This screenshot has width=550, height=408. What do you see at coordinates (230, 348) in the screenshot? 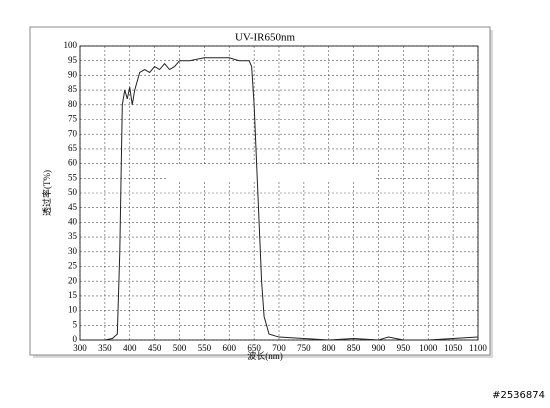
I see `x-tick-label: 600` at bounding box center [230, 348].